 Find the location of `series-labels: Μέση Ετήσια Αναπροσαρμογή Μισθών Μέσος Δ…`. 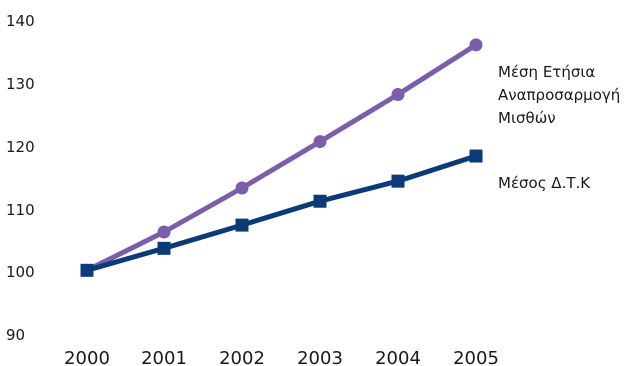

series-labels: Μέση Ετήσια Αναπροσαρμογή Μισθών Μέσος Δ… is located at coordinates (559, 127).